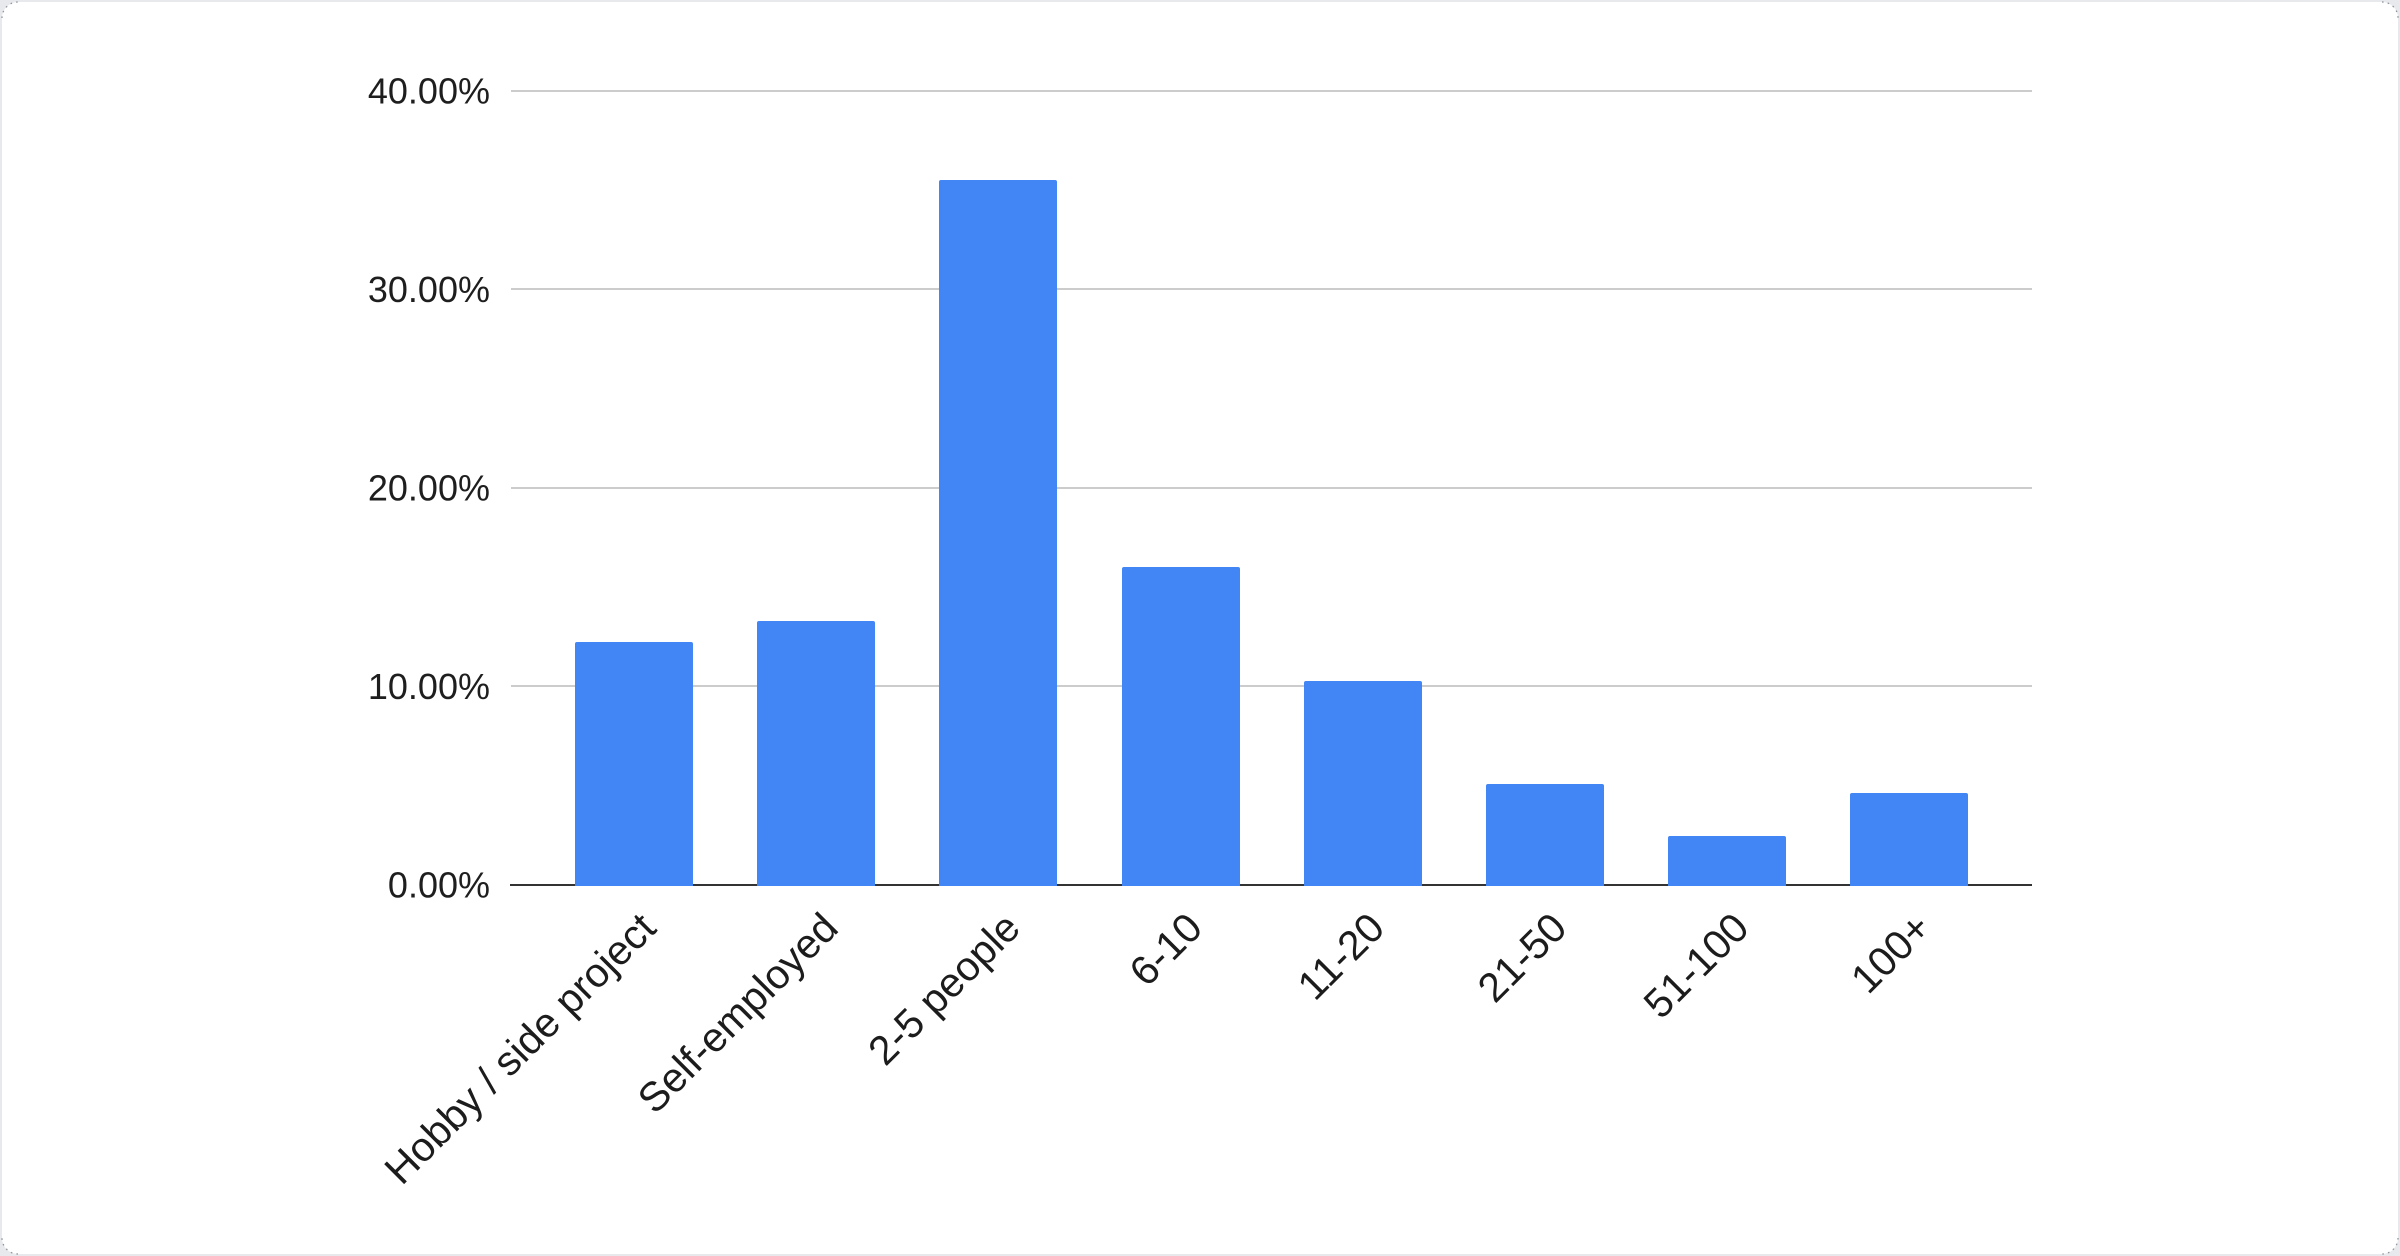  Describe the element at coordinates (1522, 957) in the screenshot. I see `svg-text: 21-50` at that location.